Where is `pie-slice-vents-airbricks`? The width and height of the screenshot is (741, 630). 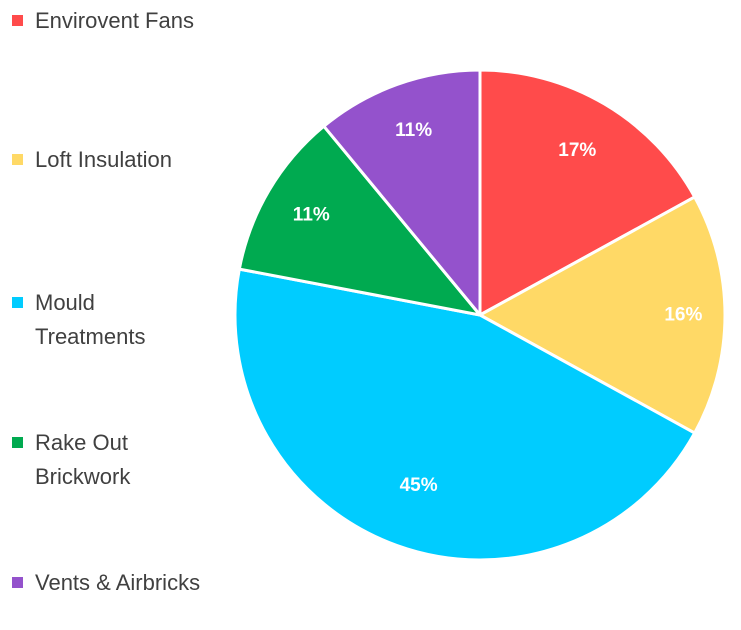 pie-slice-vents-airbricks is located at coordinates (402, 192).